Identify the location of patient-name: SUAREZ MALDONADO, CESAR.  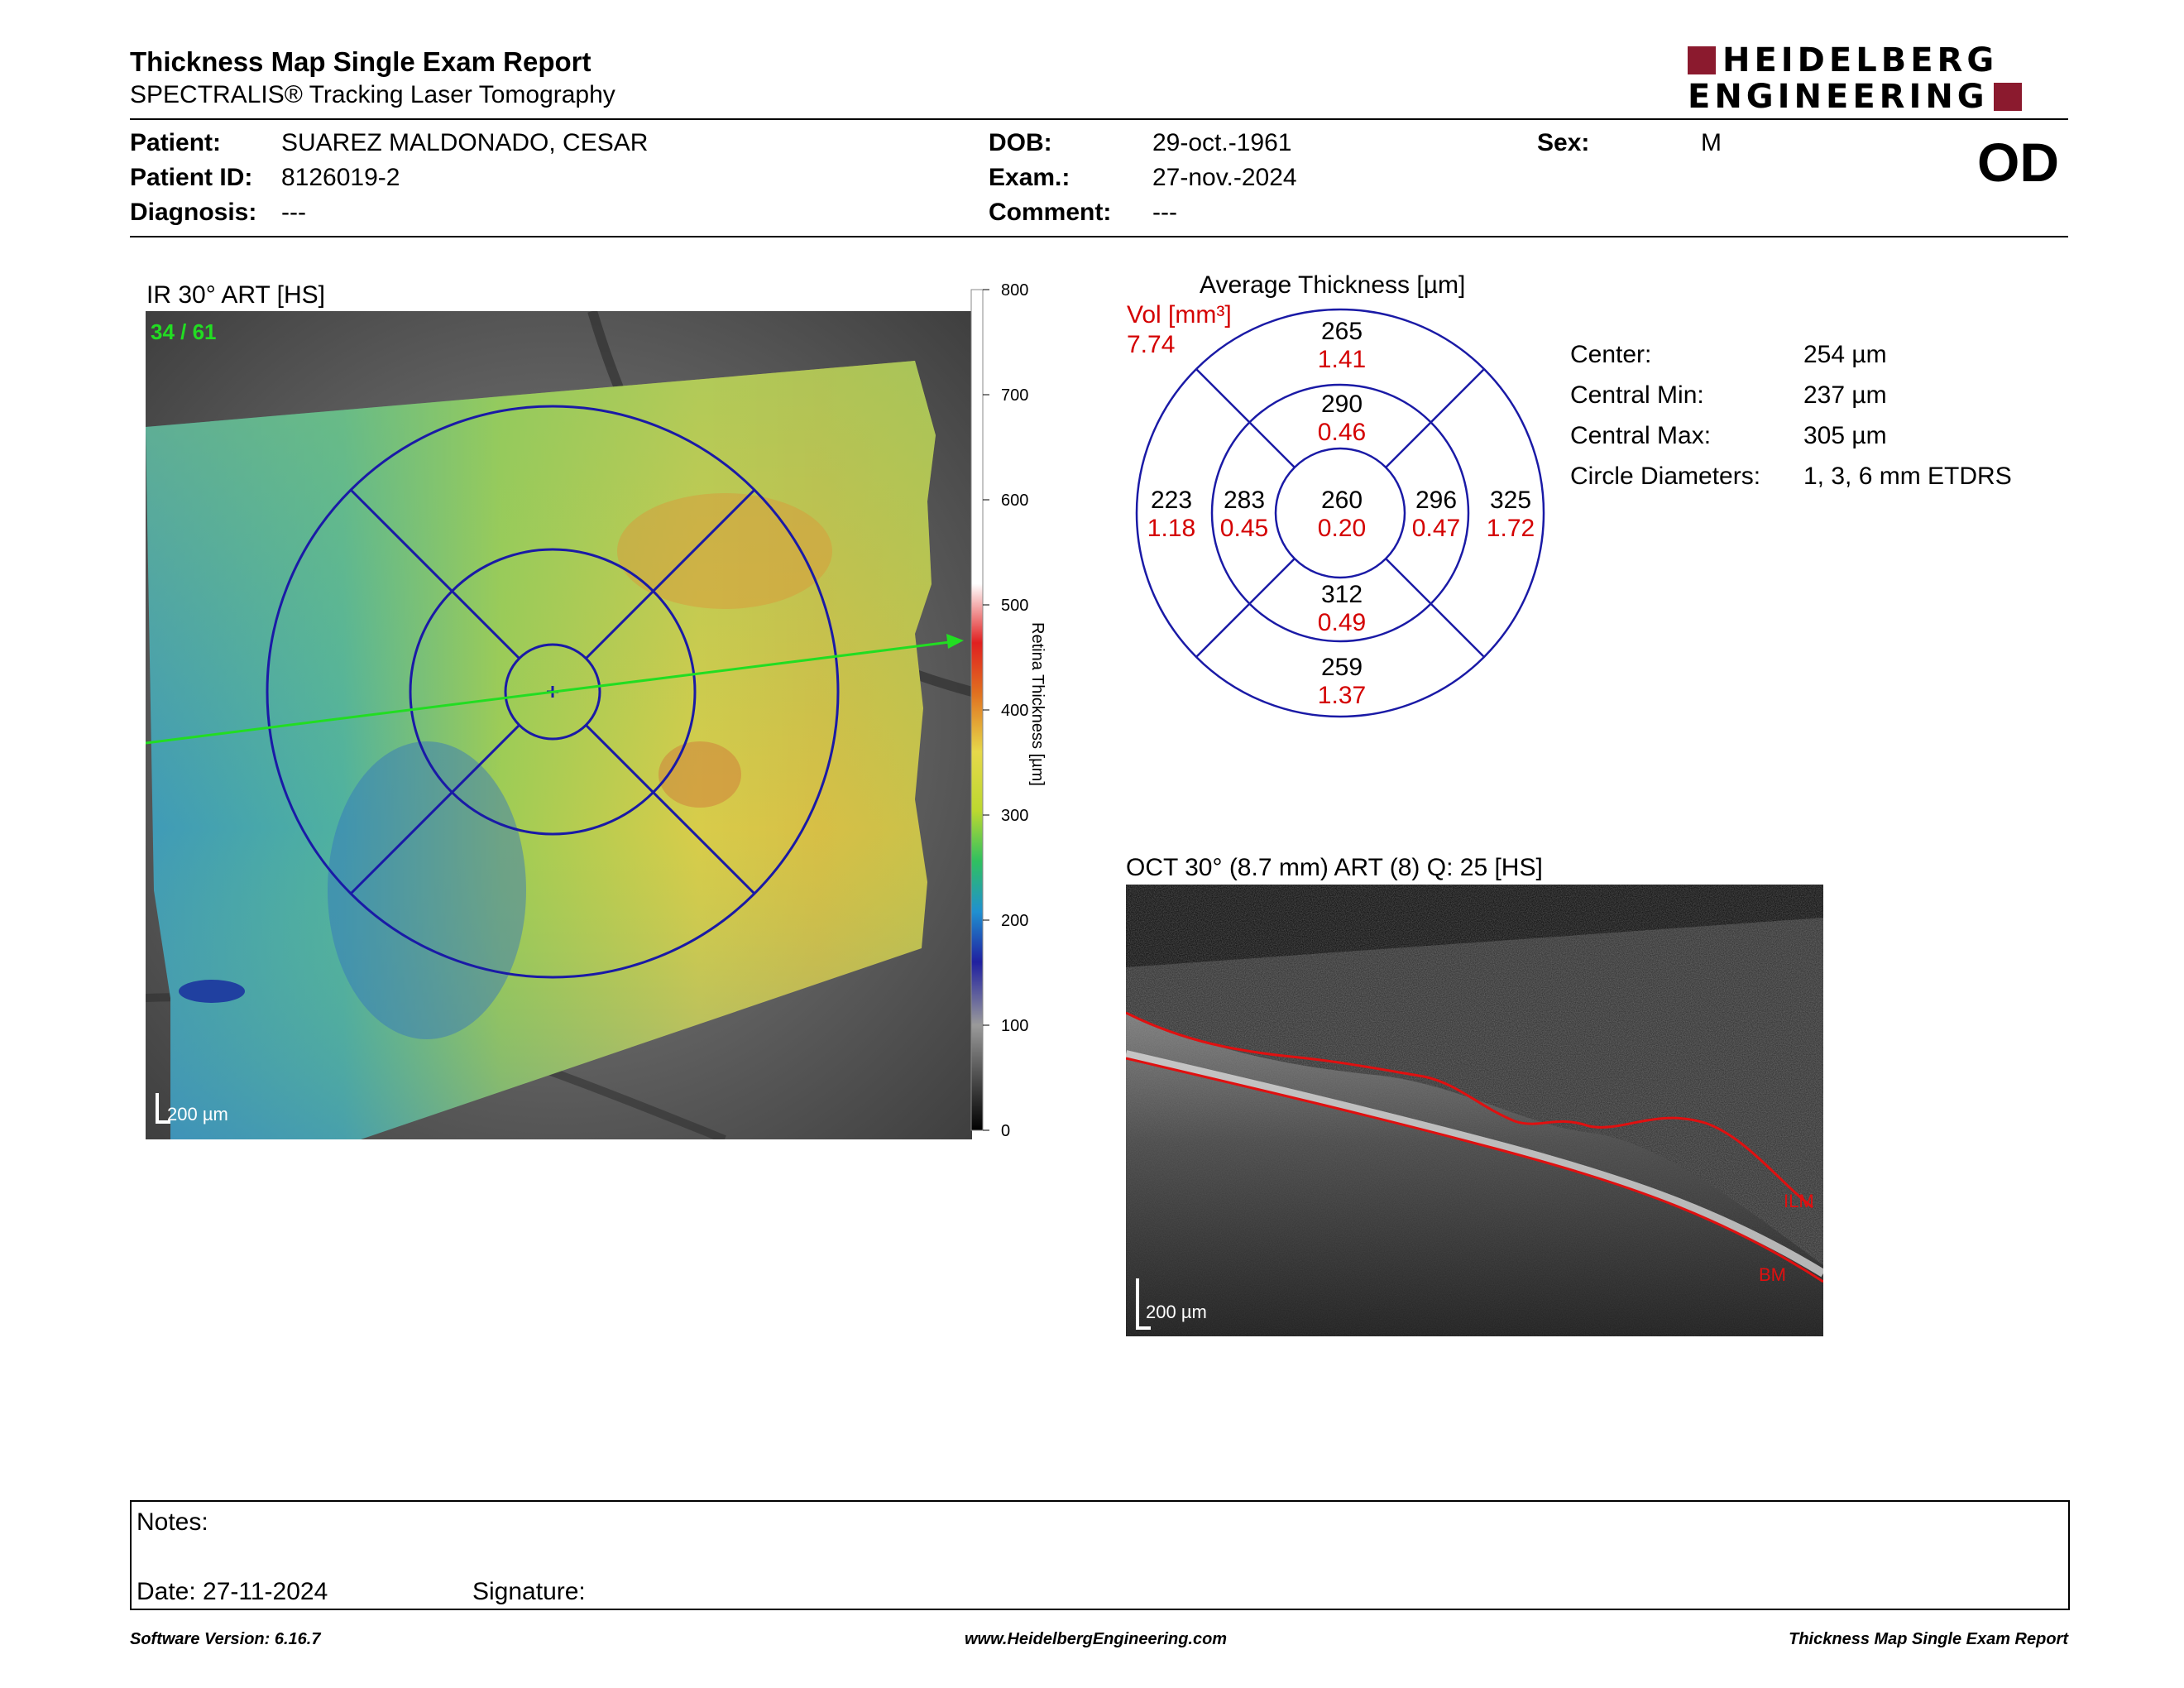
(465, 142).